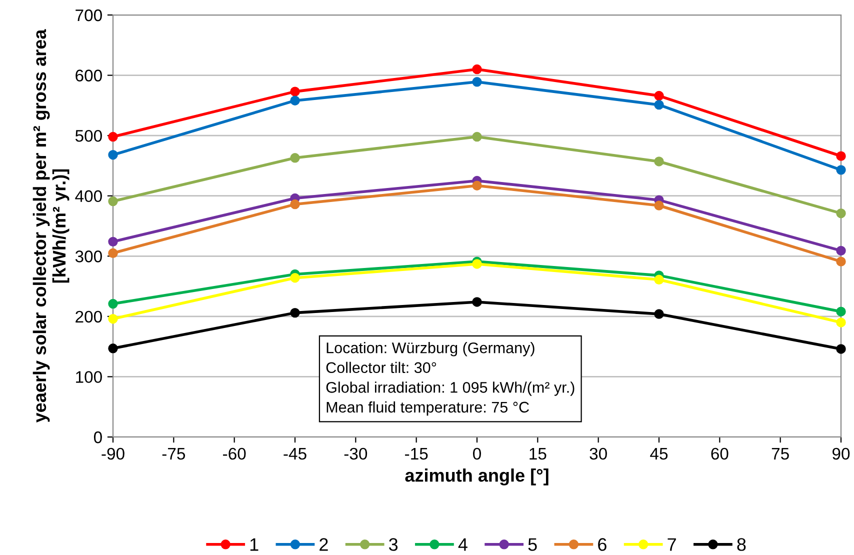  What do you see at coordinates (416, 454) in the screenshot?
I see `x-tick-label: -15` at bounding box center [416, 454].